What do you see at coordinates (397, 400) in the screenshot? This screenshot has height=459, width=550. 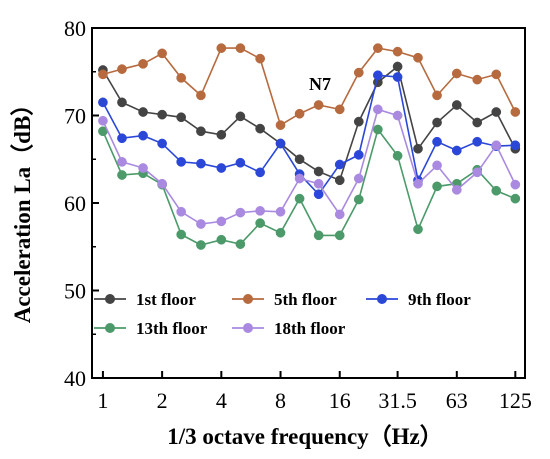 I see `x-tick-label: 31.5` at bounding box center [397, 400].